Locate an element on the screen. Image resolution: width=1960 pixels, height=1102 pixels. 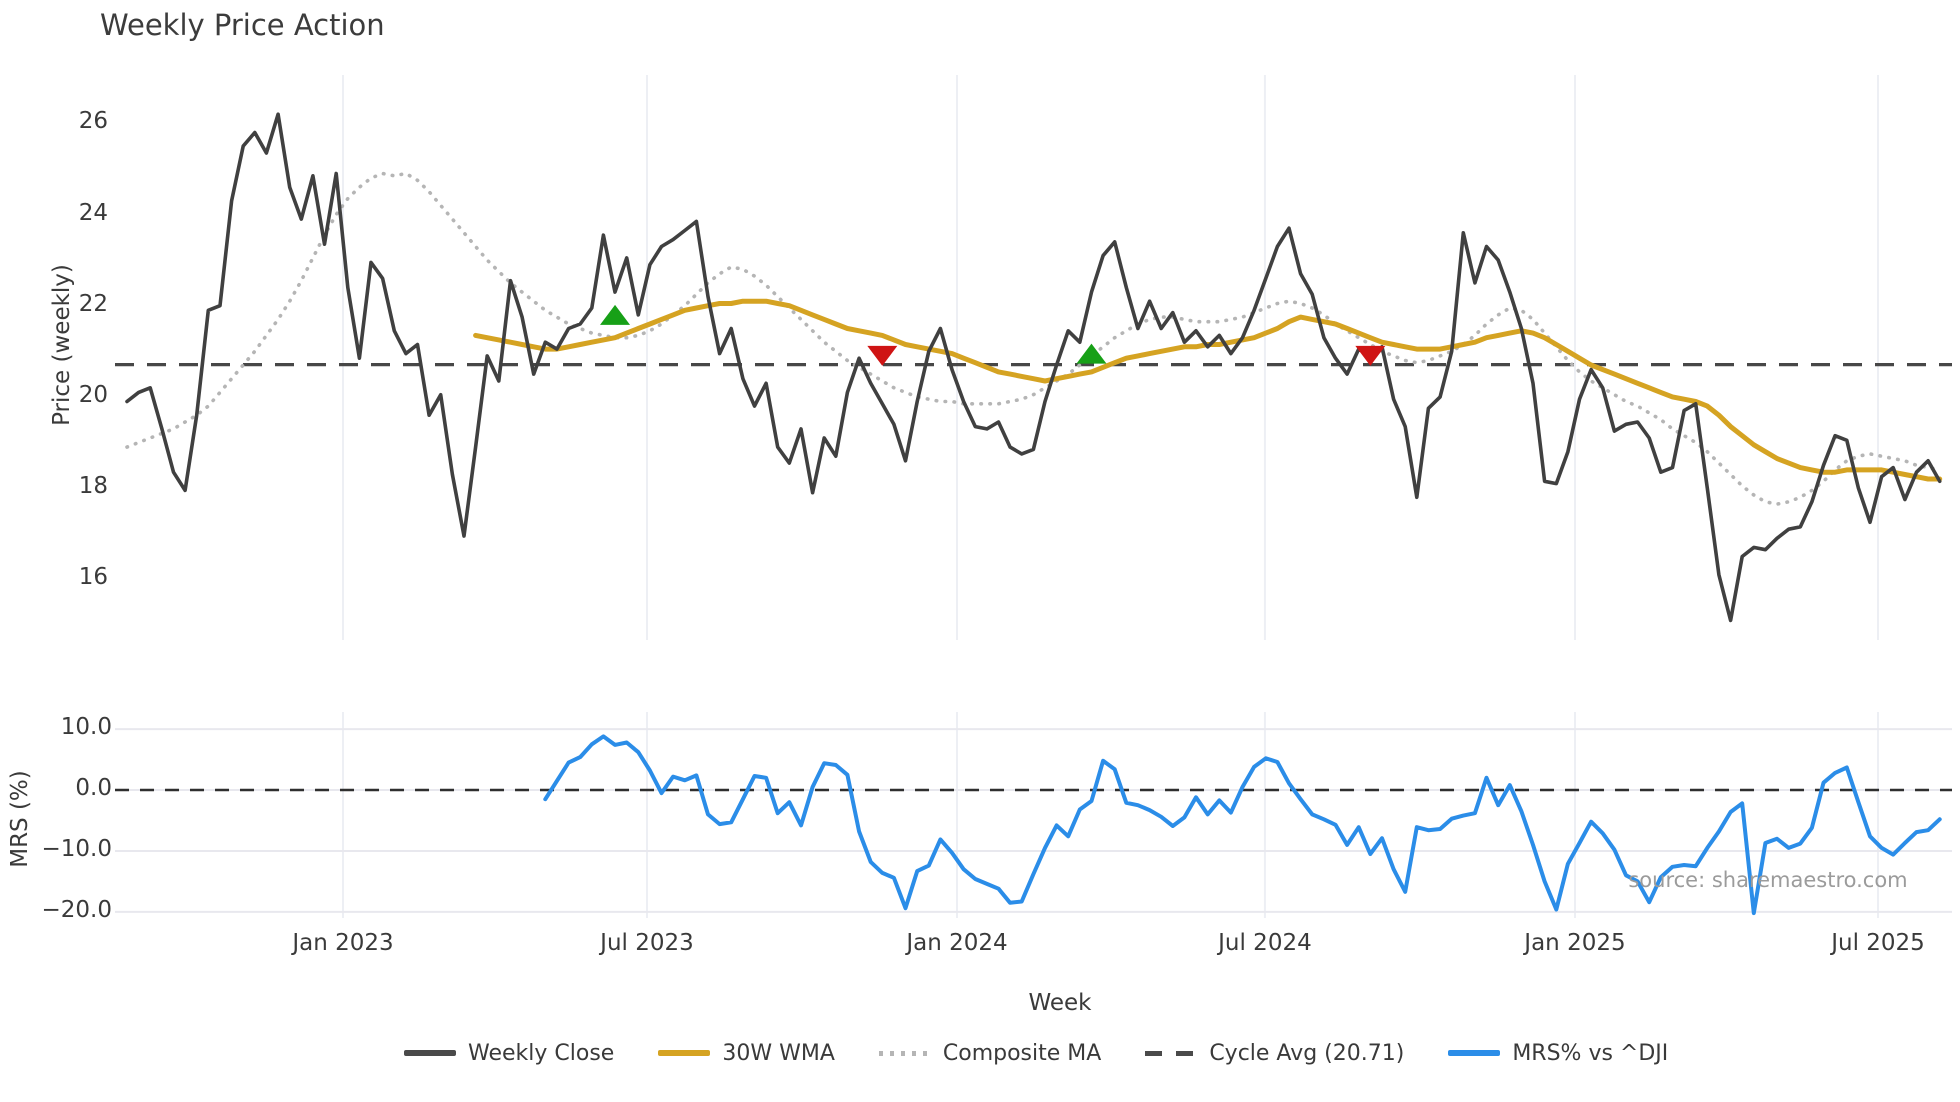
mrs-ytick-label: −10.0 is located at coordinates (76, 848).